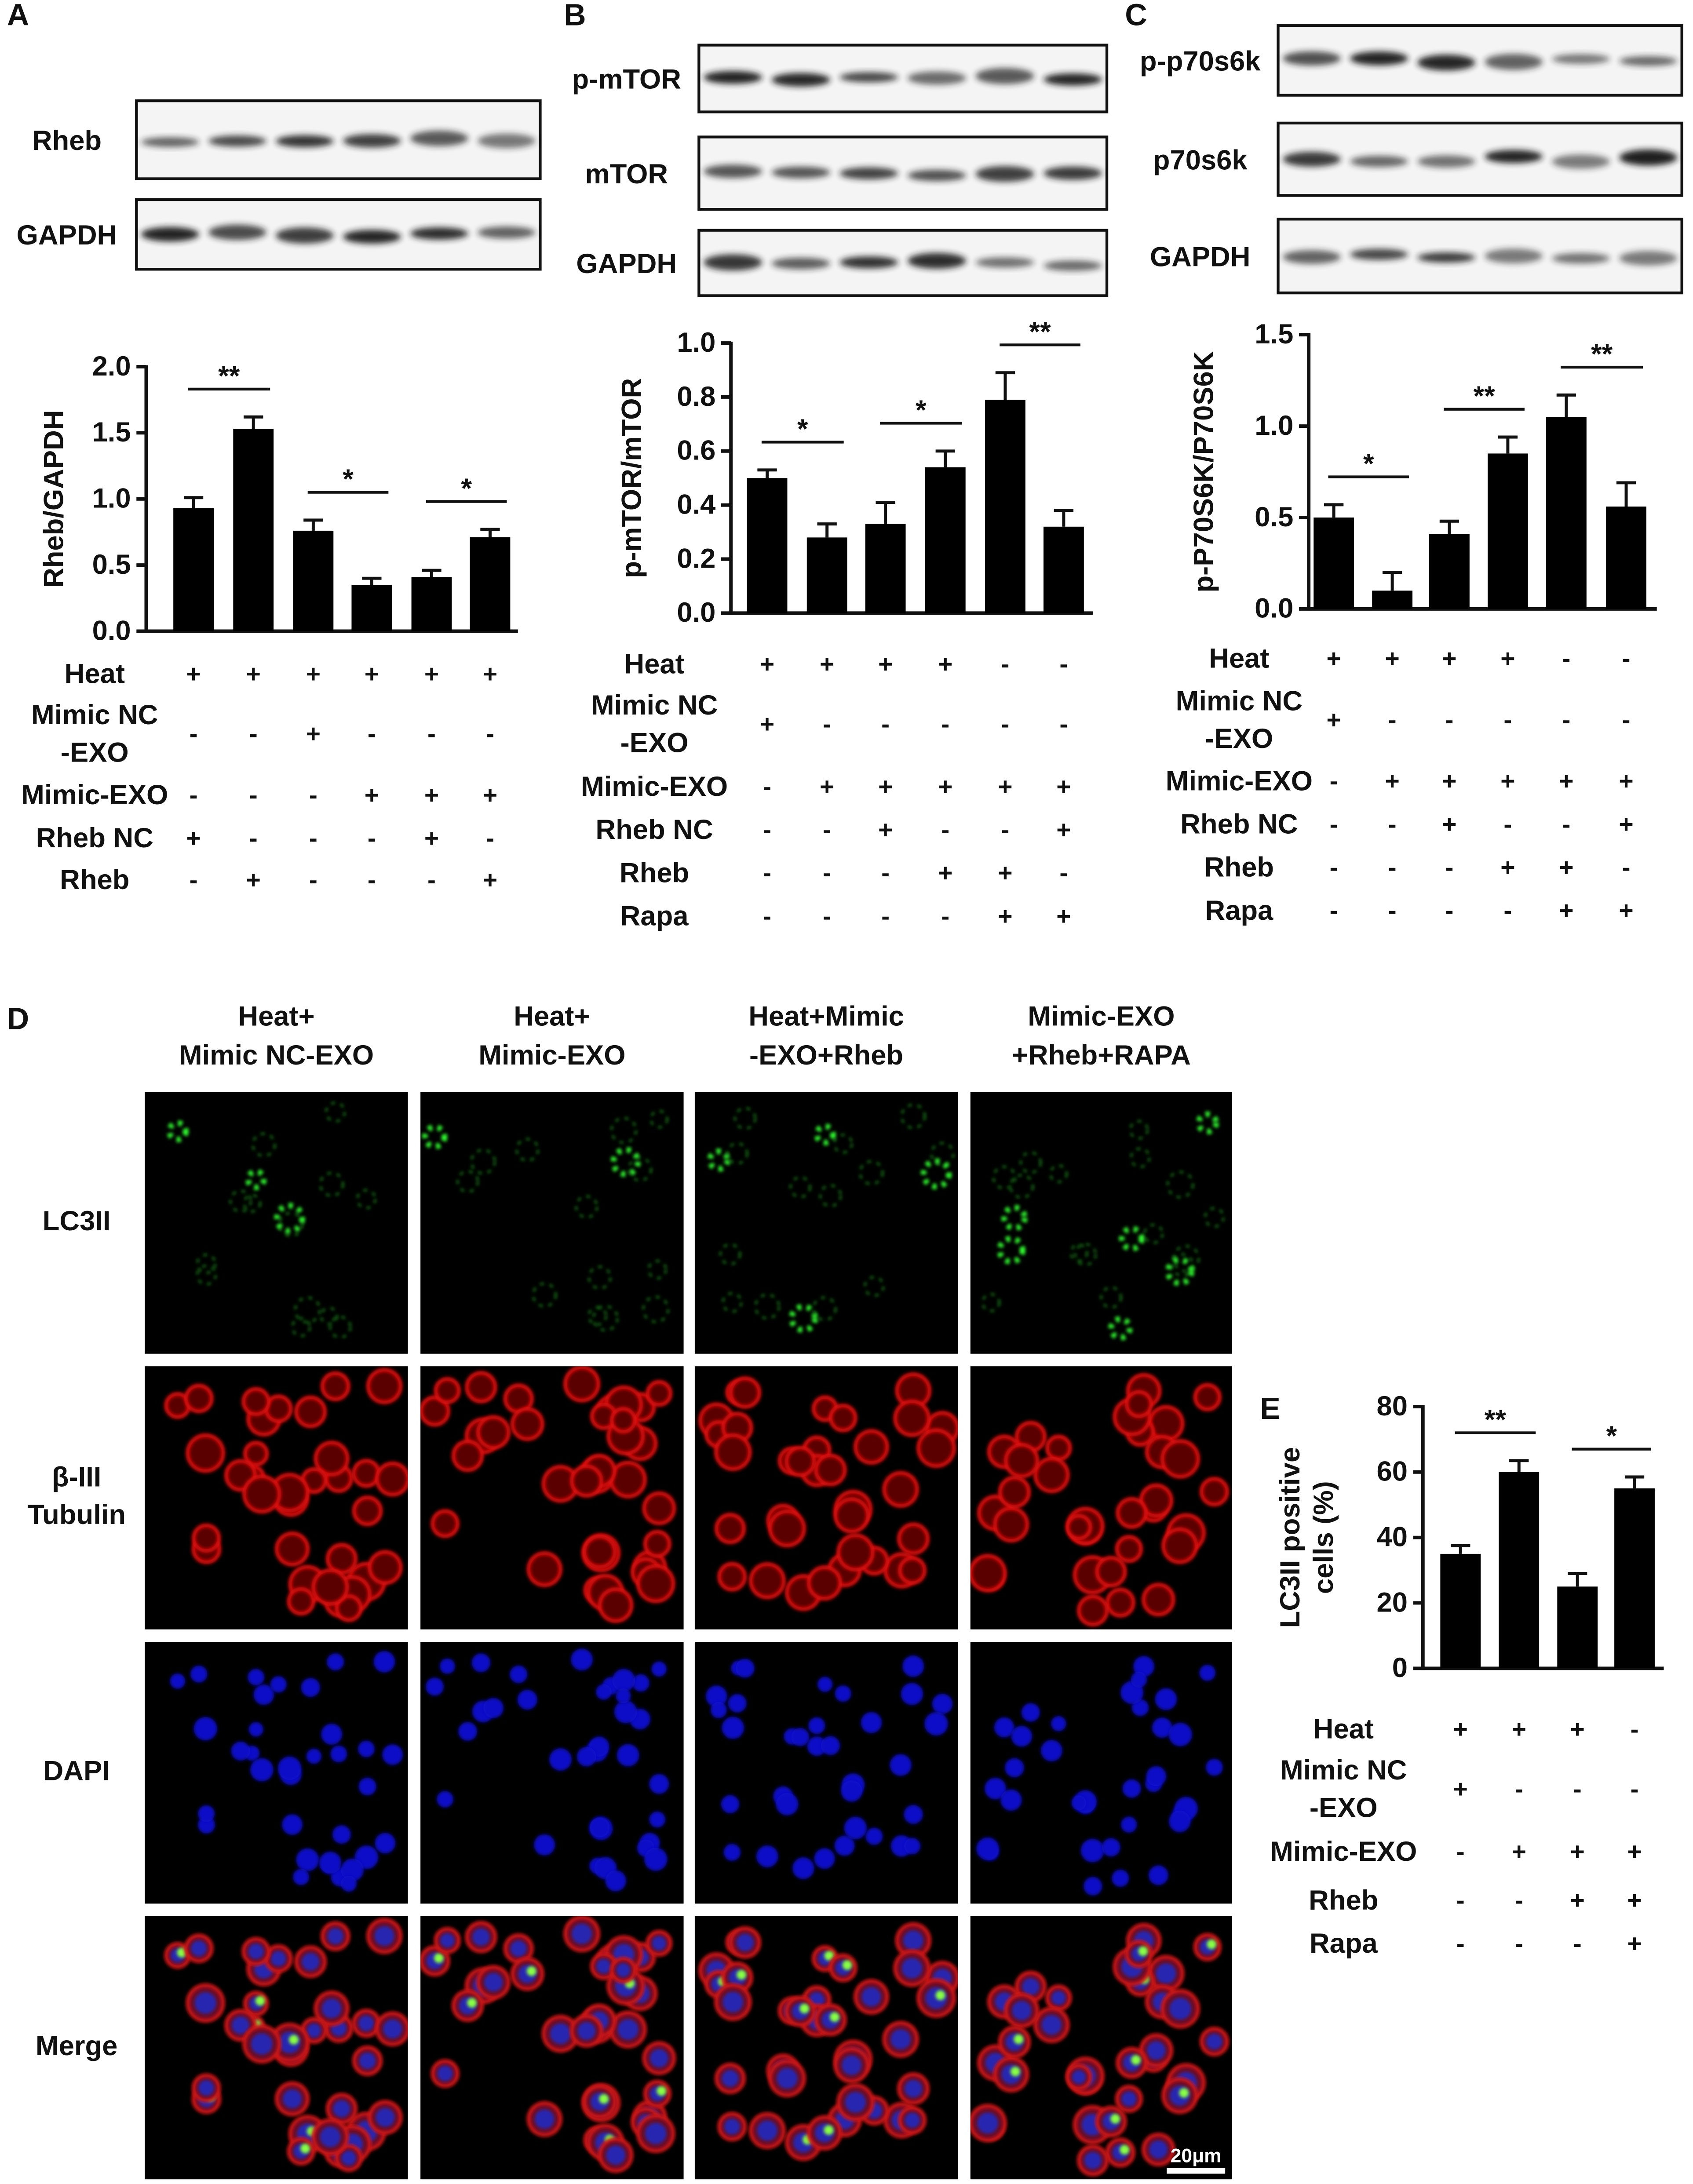 This screenshot has height=2184, width=1693. Describe the element at coordinates (632, 478) in the screenshot. I see `y-axis-label: p-mTOR/mTOR` at that location.